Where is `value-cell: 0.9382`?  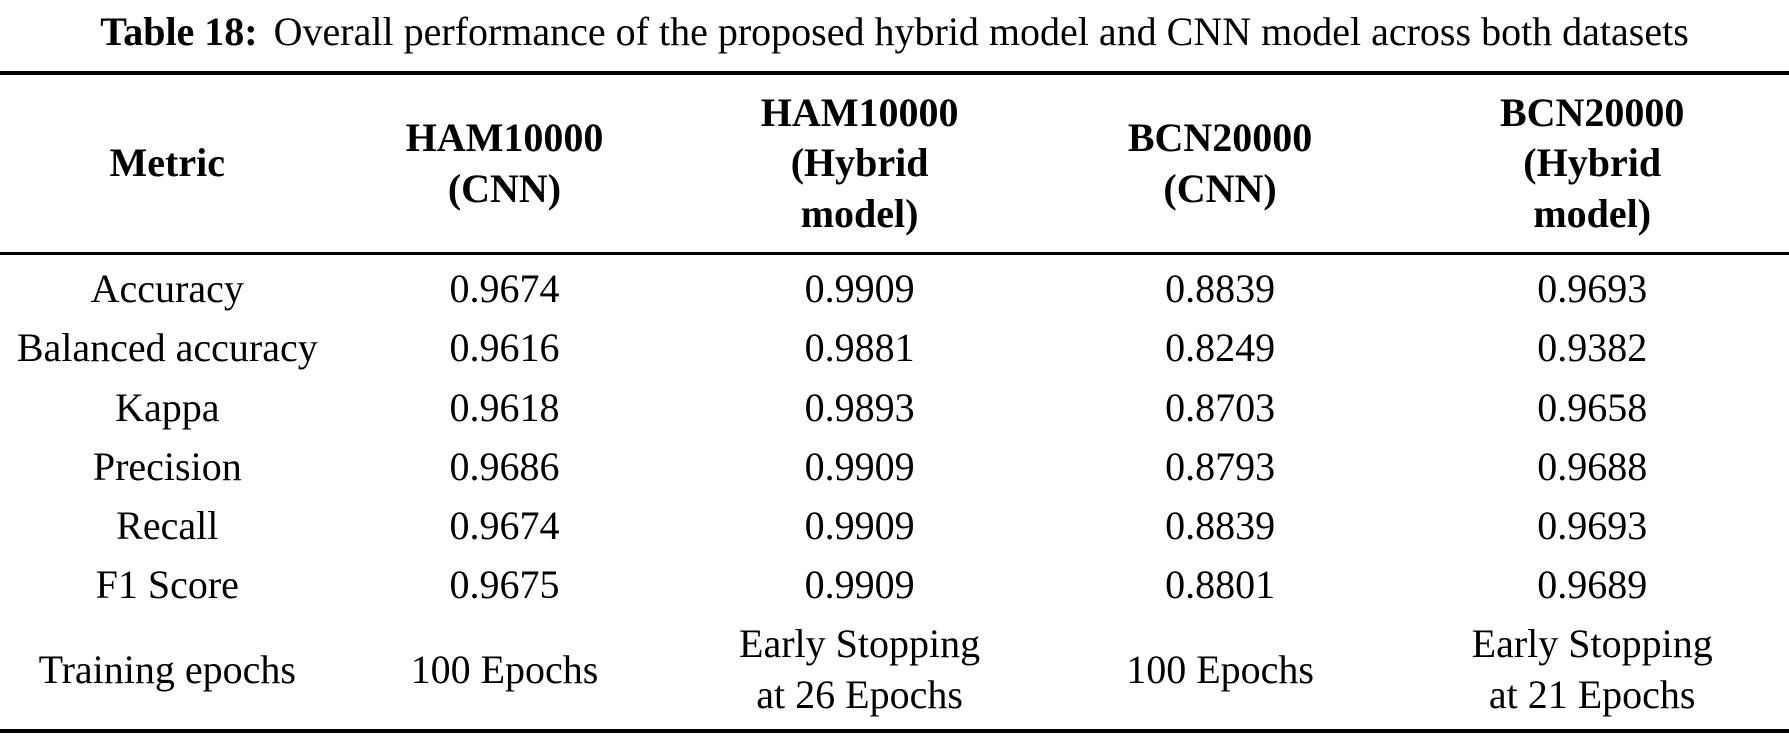 value-cell: 0.9382 is located at coordinates (1592, 348).